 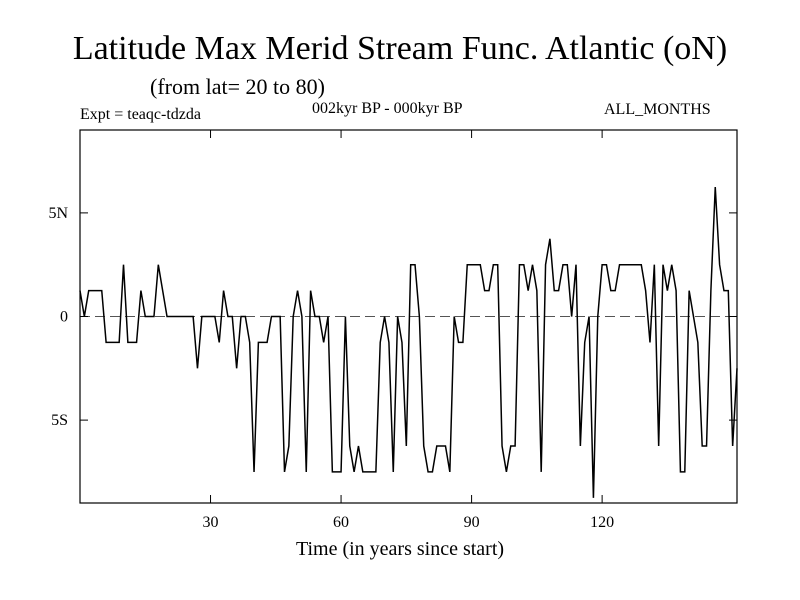 I want to click on x-tick-label: 90, so click(x=472, y=522).